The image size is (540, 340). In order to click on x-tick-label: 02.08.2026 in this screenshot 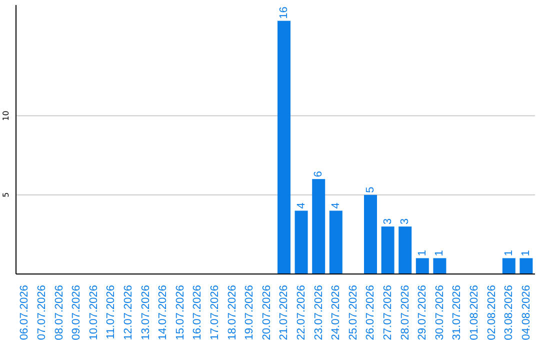, I will do `click(492, 312)`.